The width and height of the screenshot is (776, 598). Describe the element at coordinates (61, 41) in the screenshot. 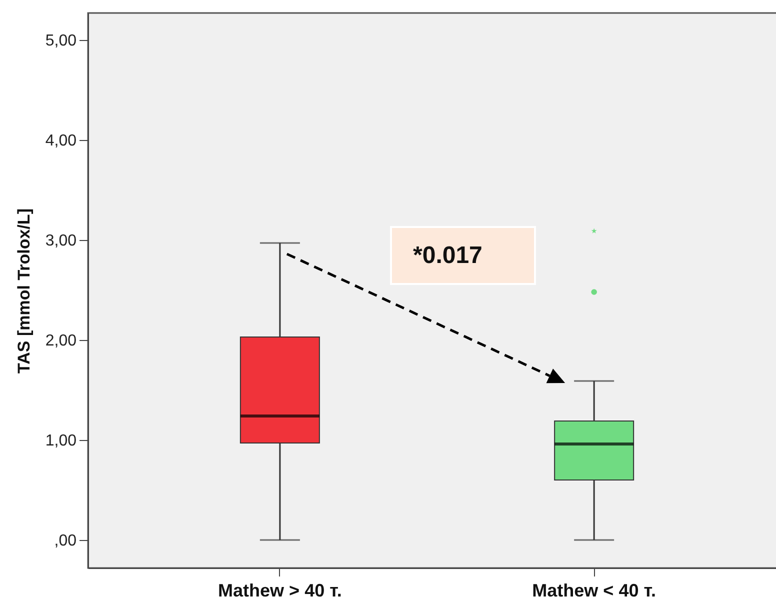

I see `y-tick-label: 5,00` at that location.